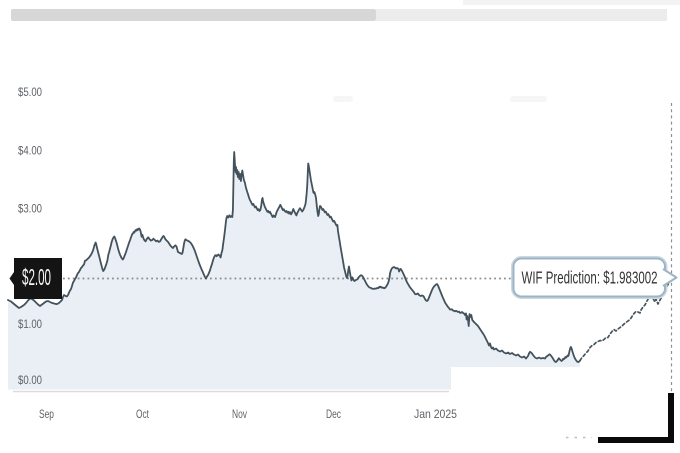 Image resolution: width=680 pixels, height=453 pixels. I want to click on svg-text: Sep, so click(46, 414).